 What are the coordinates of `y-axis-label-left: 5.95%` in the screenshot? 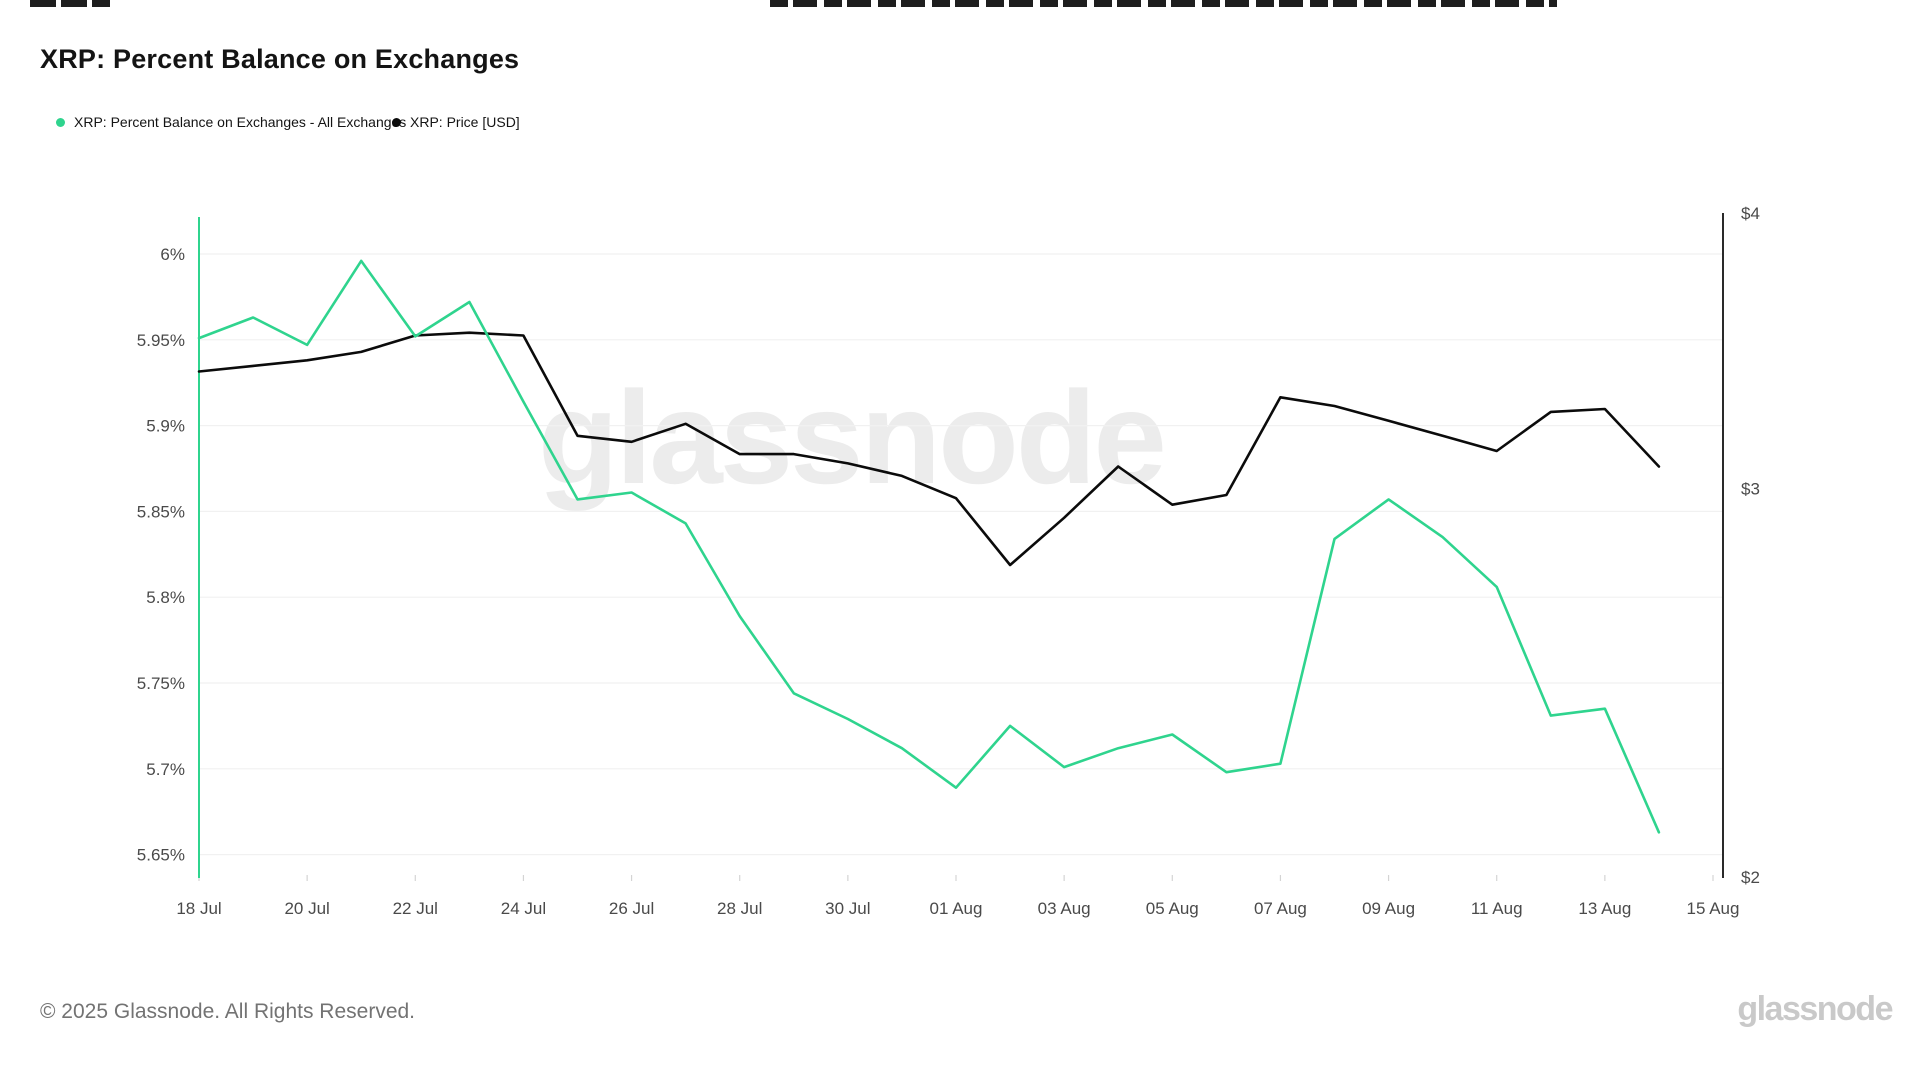 It's located at (161, 340).